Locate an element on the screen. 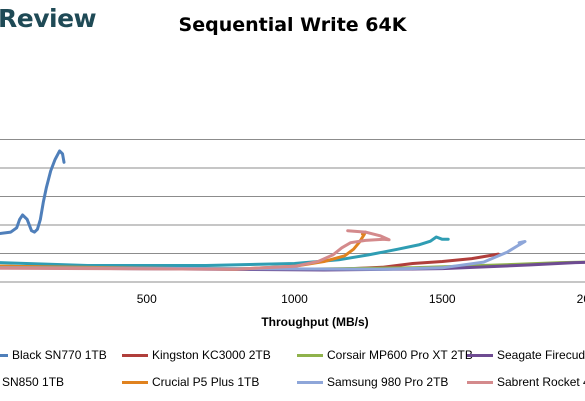  legend-label: SN850 1TB is located at coordinates (33, 382).